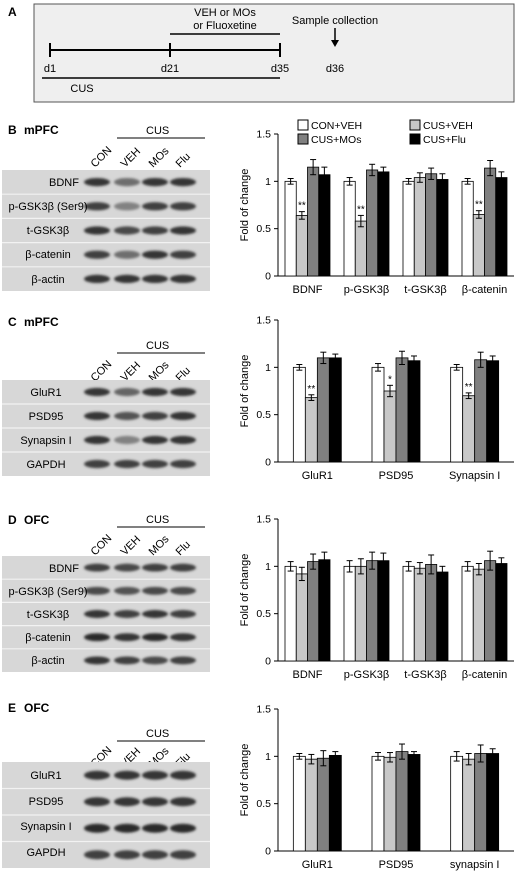 The height and width of the screenshot is (877, 520). Describe the element at coordinates (263, 710) in the screenshot. I see `y-tick-label: 1.5` at that location.